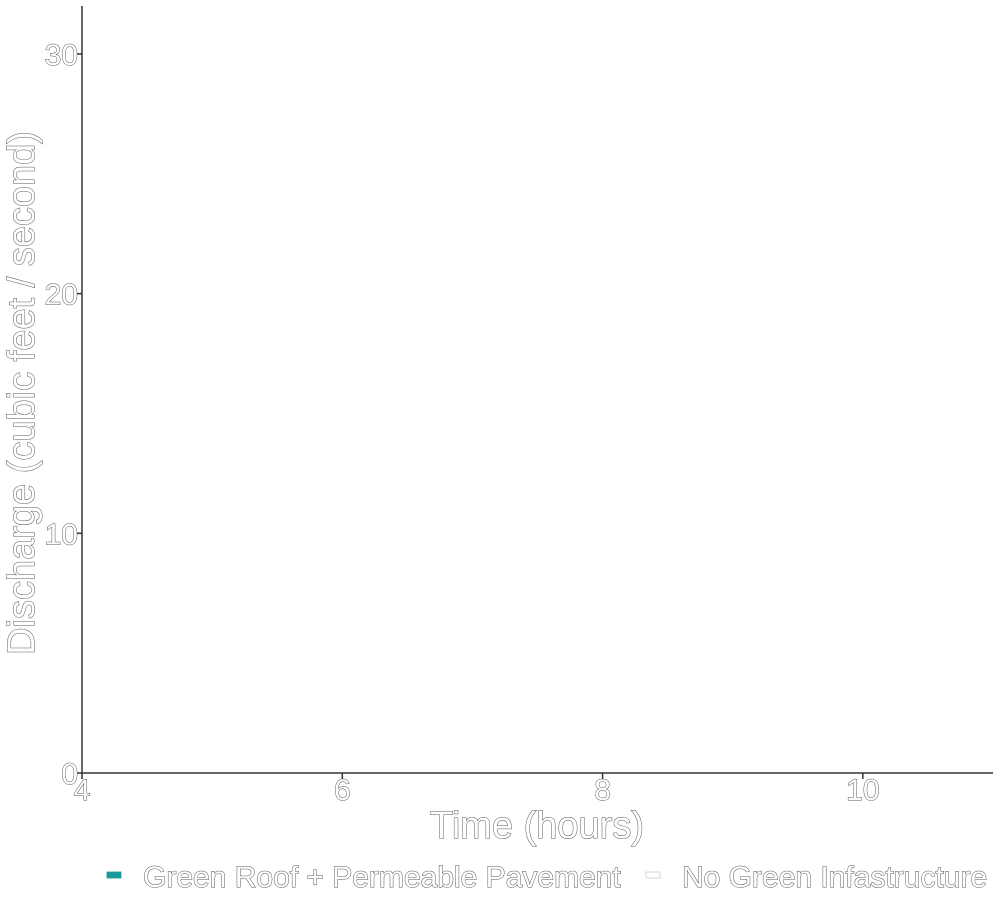  I want to click on y-tick-label: 10, so click(61, 534).